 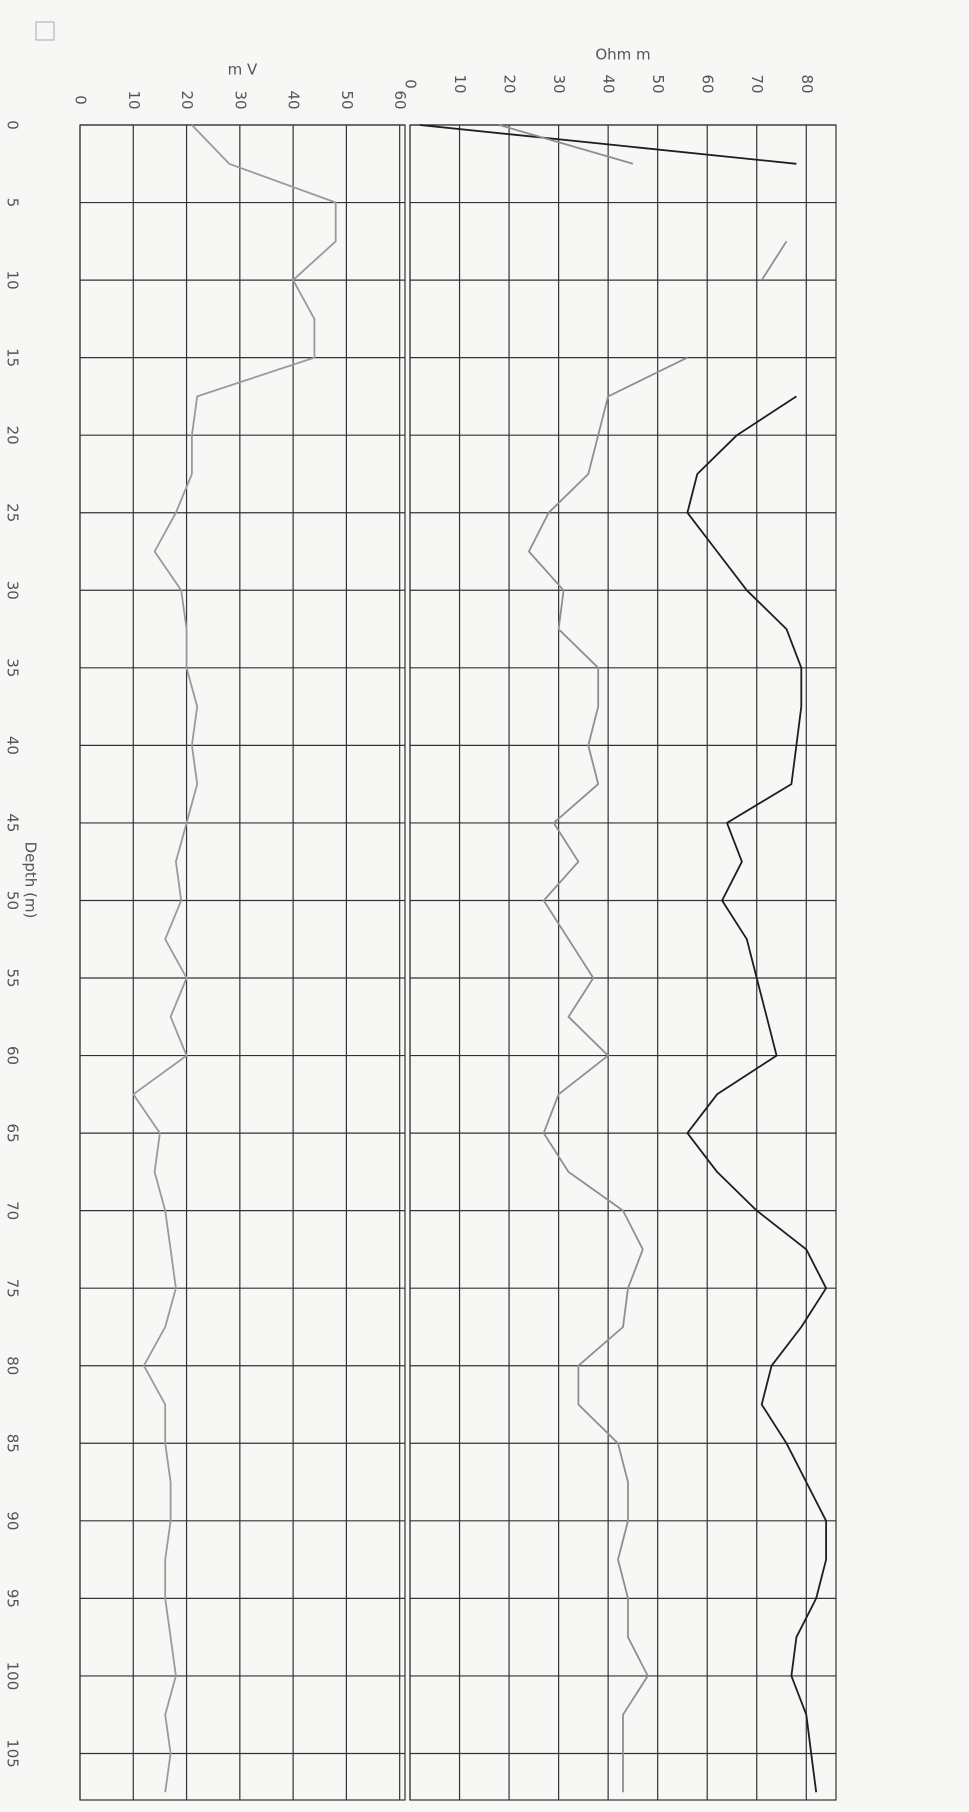 What do you see at coordinates (13, 203) in the screenshot?
I see `x-tick-label: 5` at bounding box center [13, 203].